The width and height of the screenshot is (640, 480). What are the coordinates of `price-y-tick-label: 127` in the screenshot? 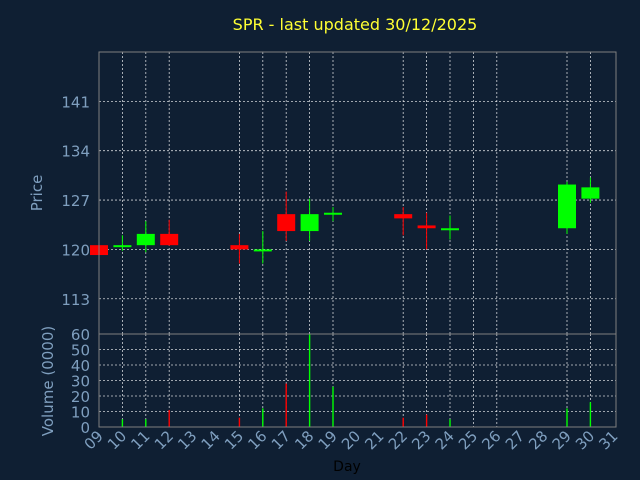 It's located at (75, 201).